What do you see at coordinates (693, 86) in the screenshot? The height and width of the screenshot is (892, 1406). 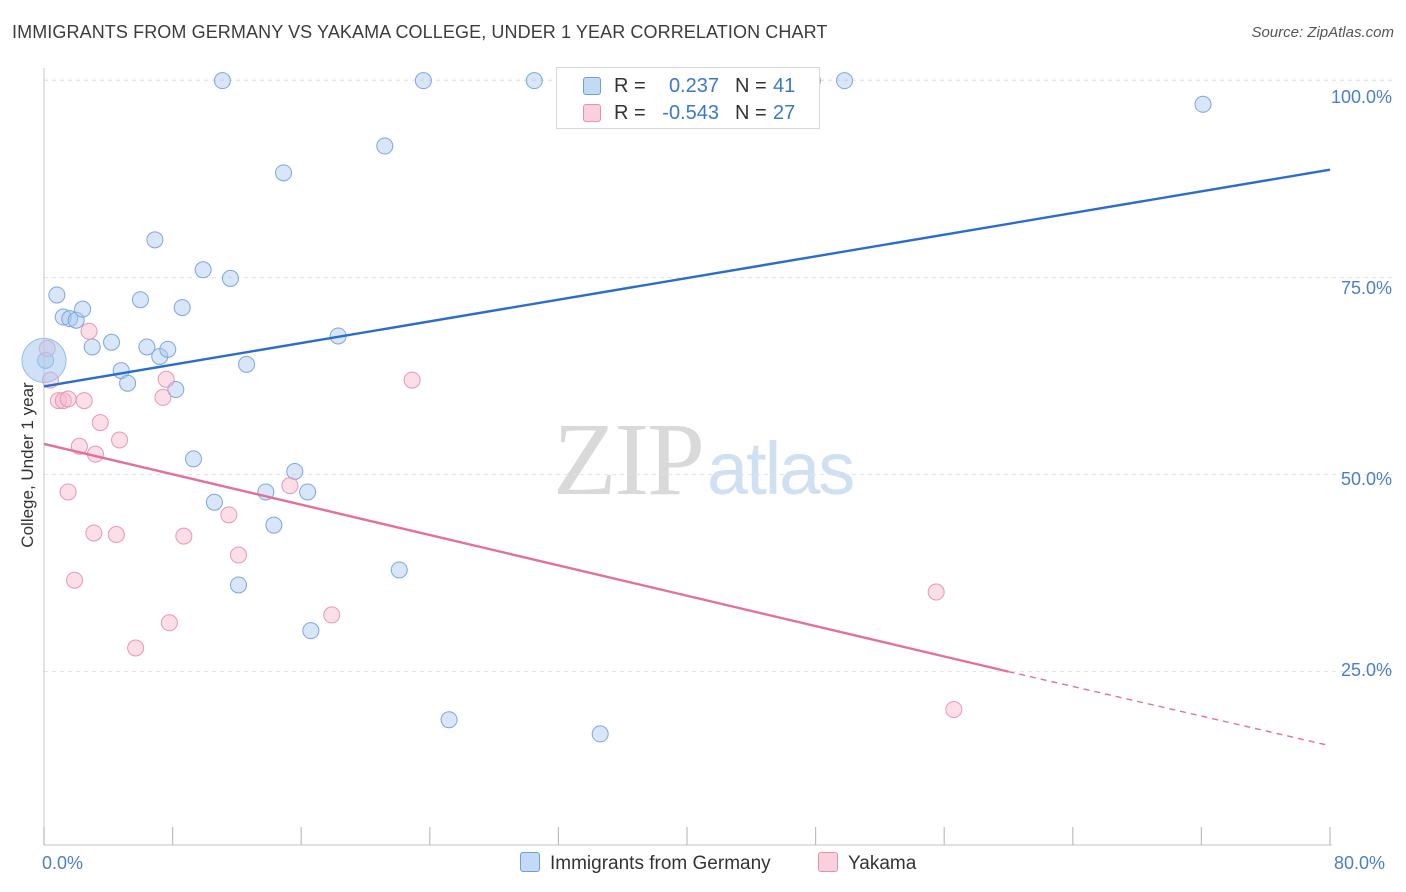 I see `r-value: 0.237` at bounding box center [693, 86].